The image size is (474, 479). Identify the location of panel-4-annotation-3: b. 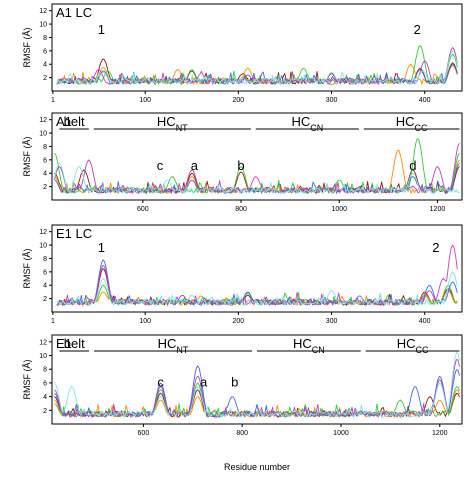
(234, 381).